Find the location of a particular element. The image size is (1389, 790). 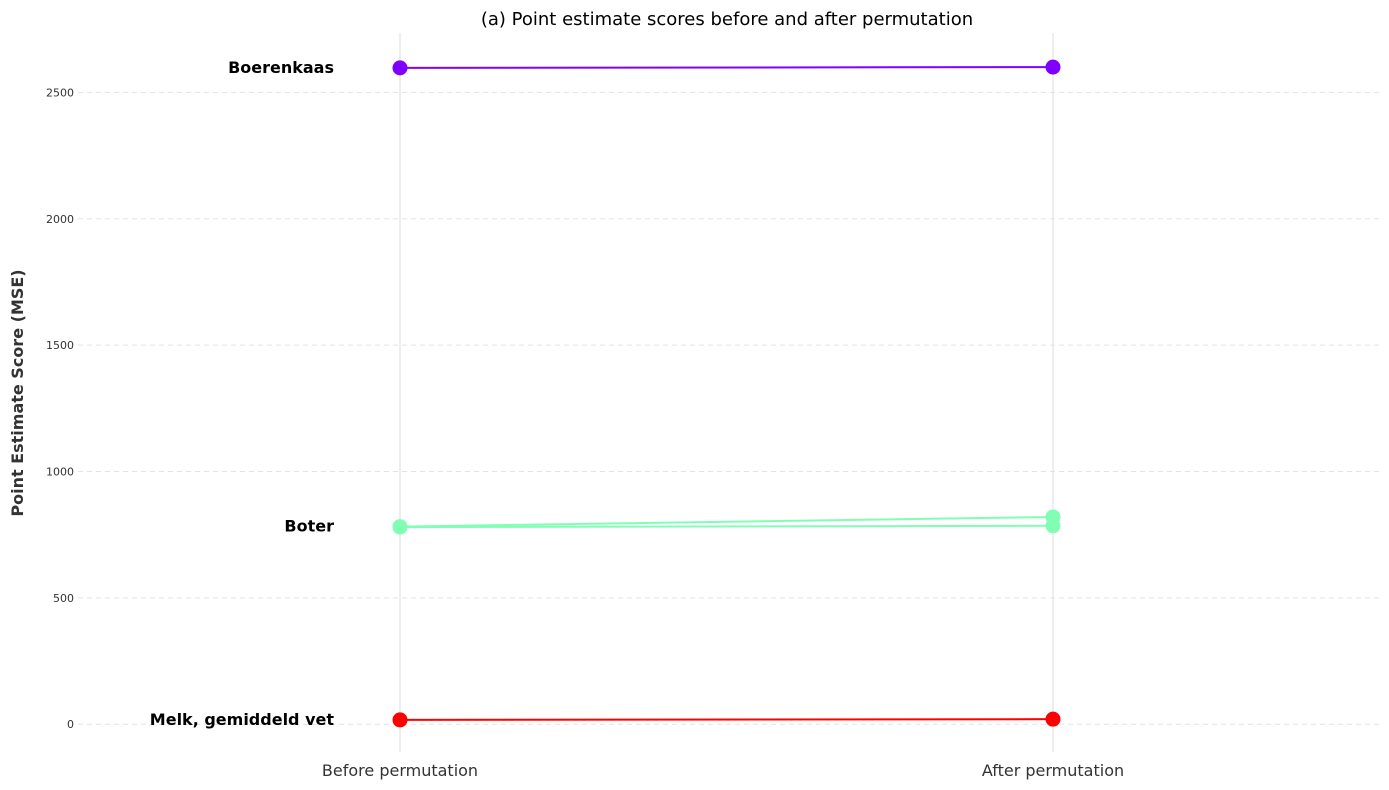

series-label: Boerenkaas is located at coordinates (281, 67).